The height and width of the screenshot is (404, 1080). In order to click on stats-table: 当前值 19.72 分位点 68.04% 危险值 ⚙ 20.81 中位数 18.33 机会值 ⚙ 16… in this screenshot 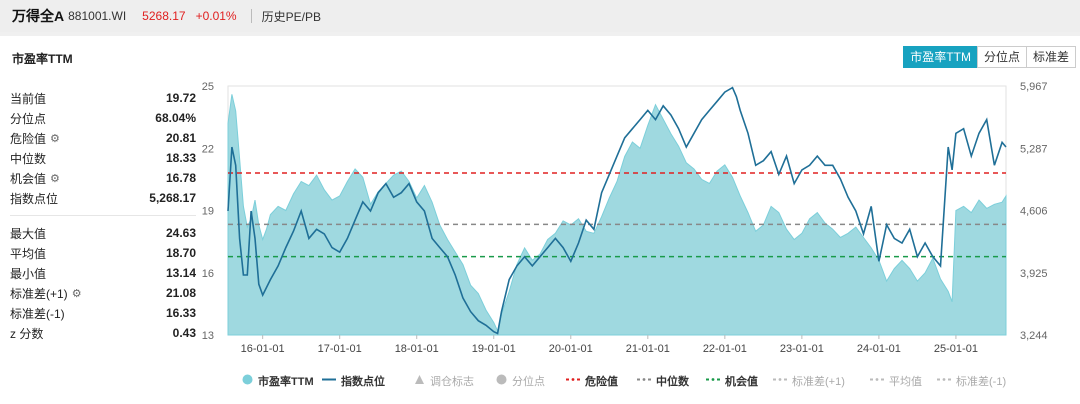, I will do `click(103, 215)`.